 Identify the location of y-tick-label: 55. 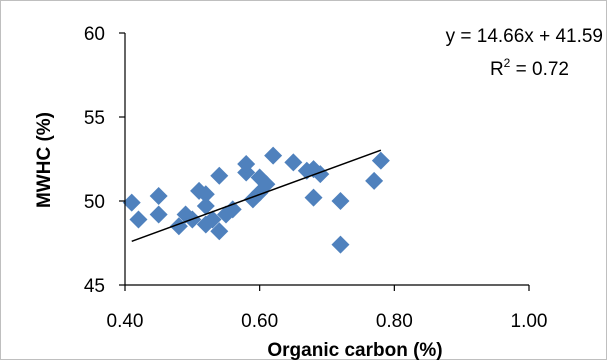
(94, 118).